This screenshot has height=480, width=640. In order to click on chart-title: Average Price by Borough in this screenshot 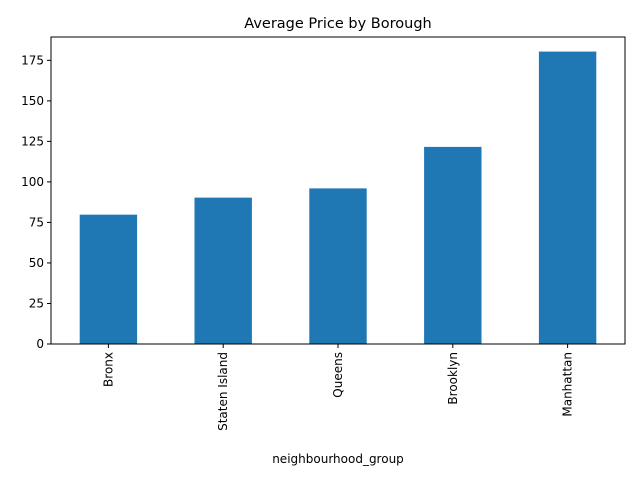, I will do `click(337, 24)`.